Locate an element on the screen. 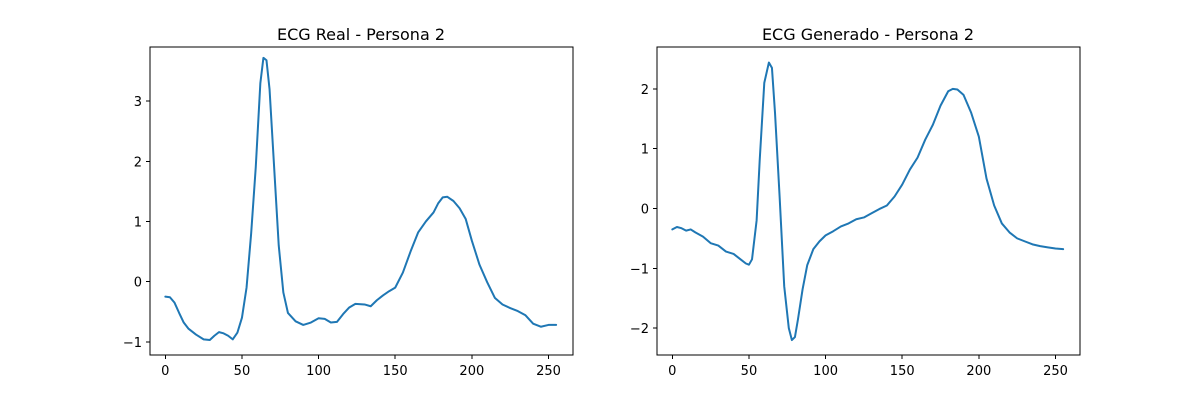 This screenshot has height=400, width=1200. chart-title: ECG Generado - Persona 2 is located at coordinates (868, 34).